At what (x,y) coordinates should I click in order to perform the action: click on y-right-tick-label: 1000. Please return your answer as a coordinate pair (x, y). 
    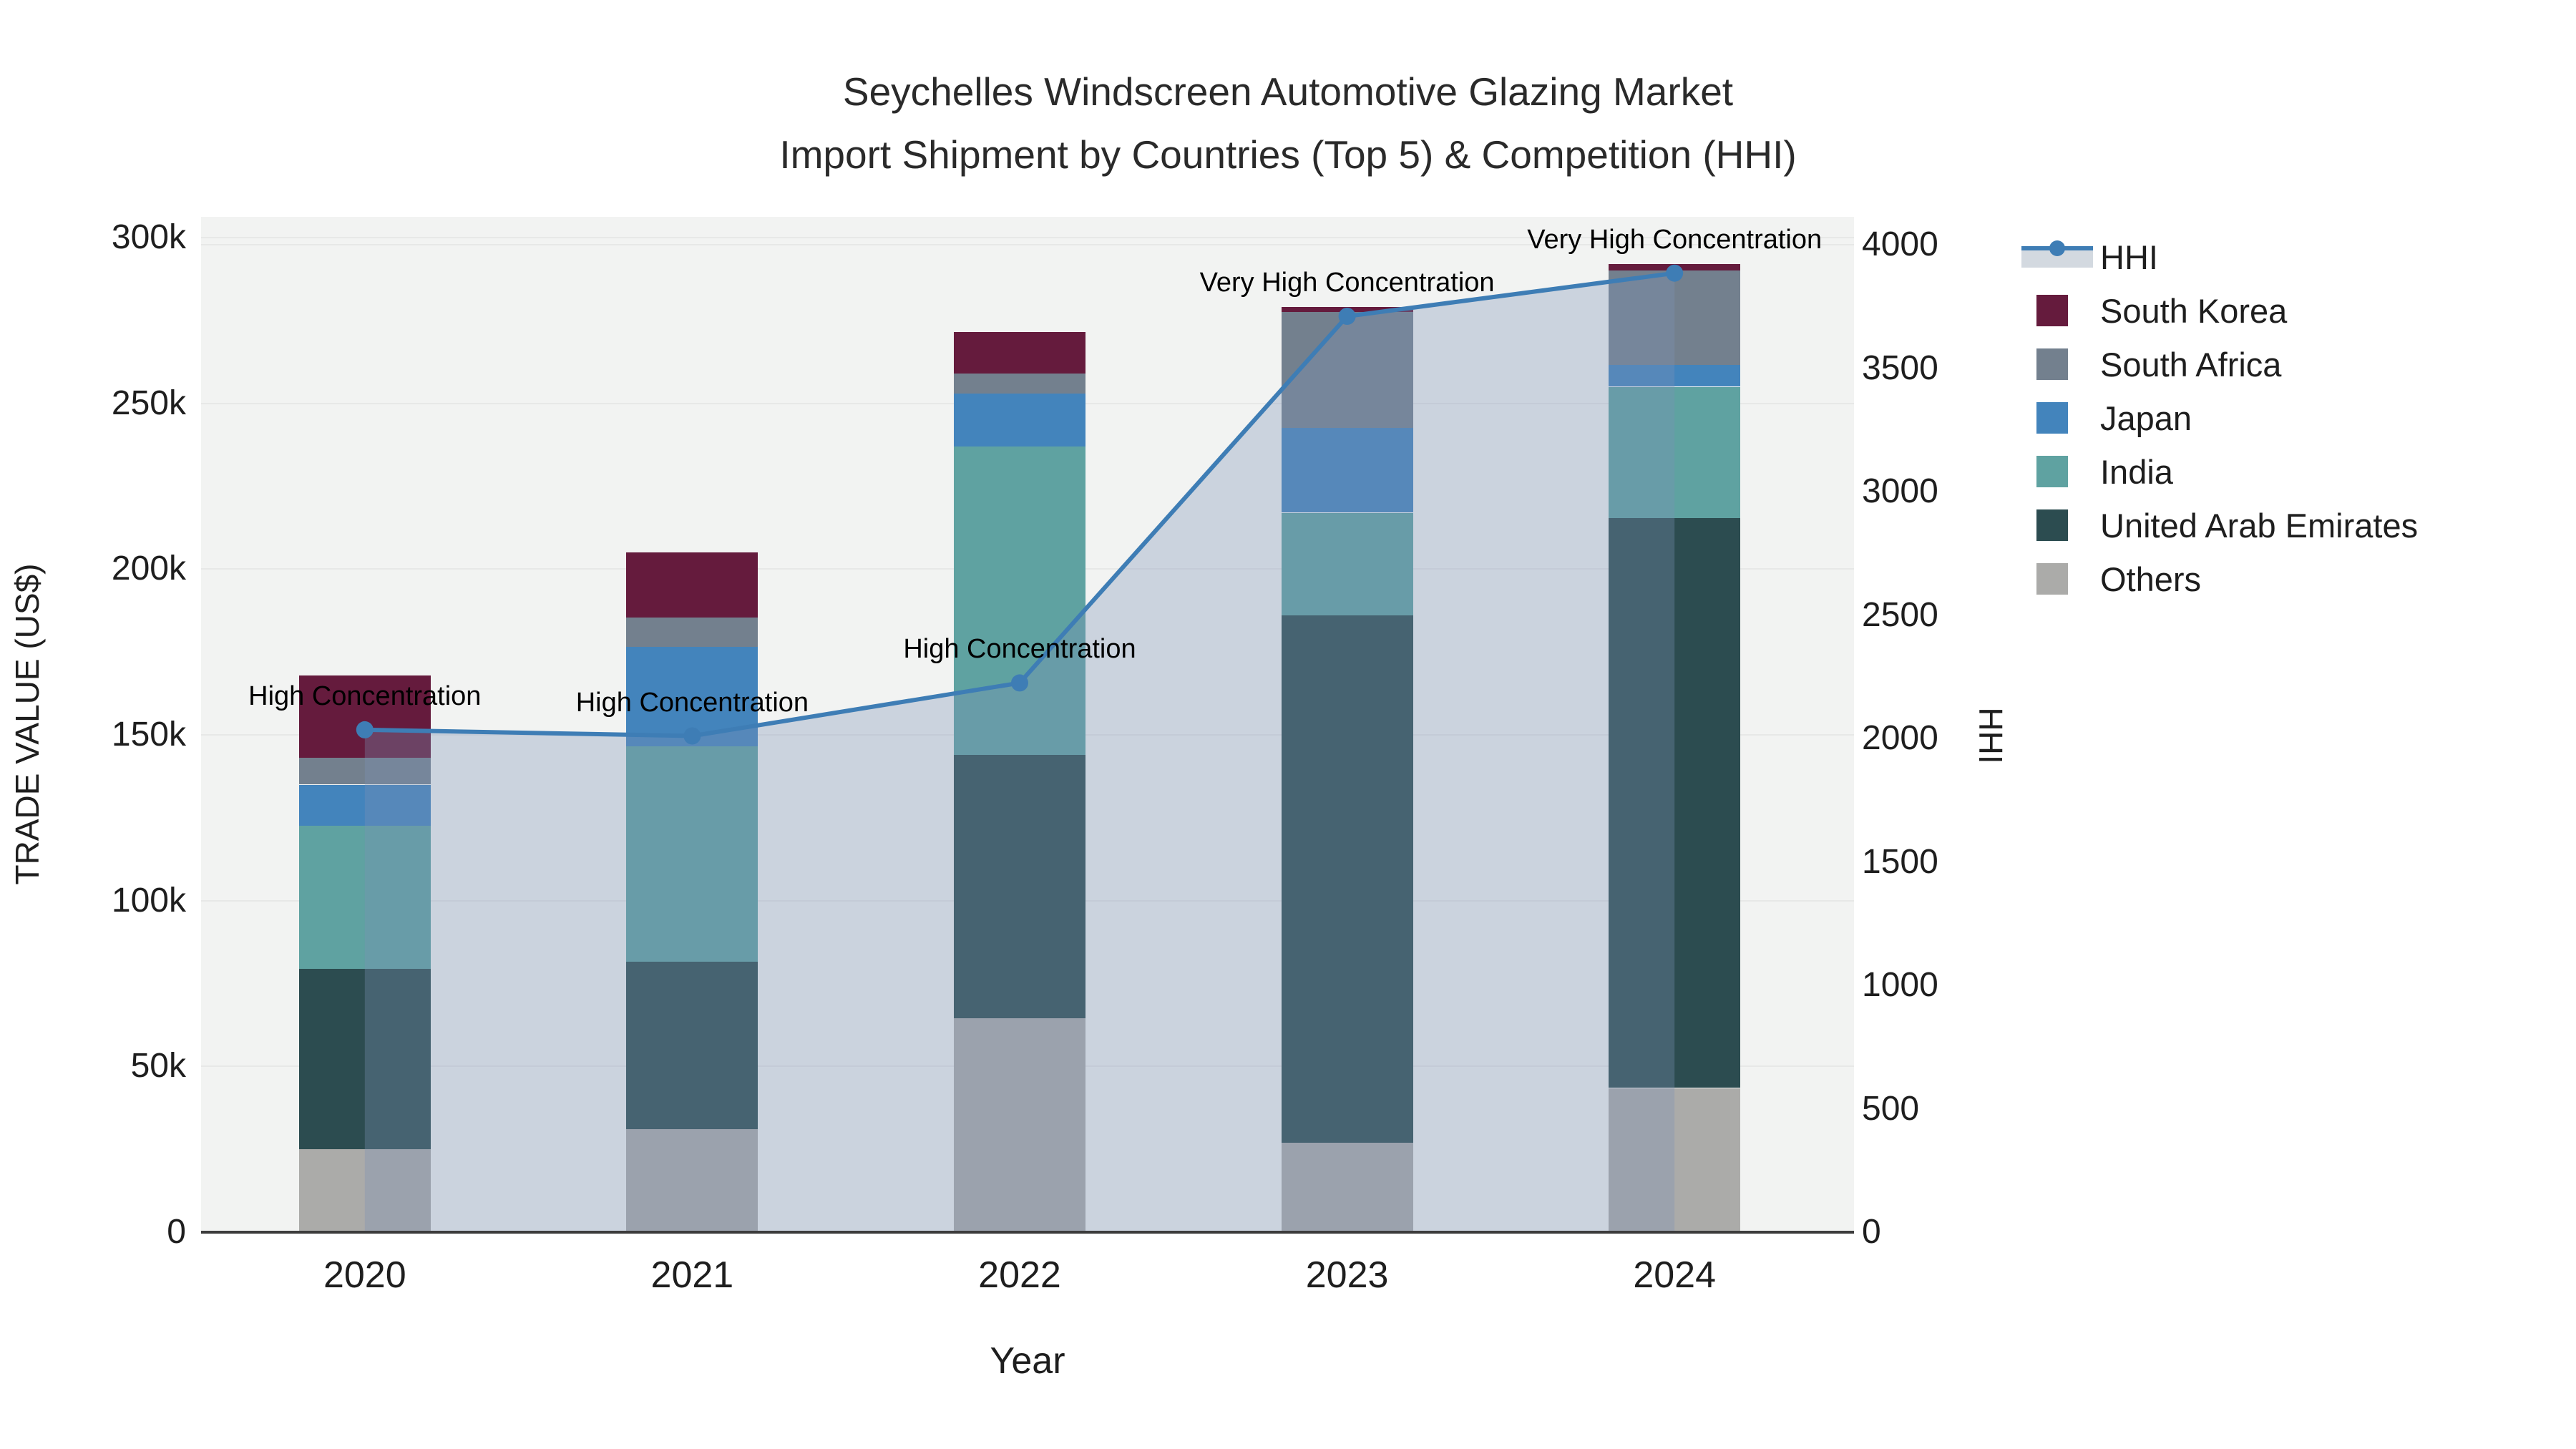
    Looking at the image, I should click on (1900, 985).